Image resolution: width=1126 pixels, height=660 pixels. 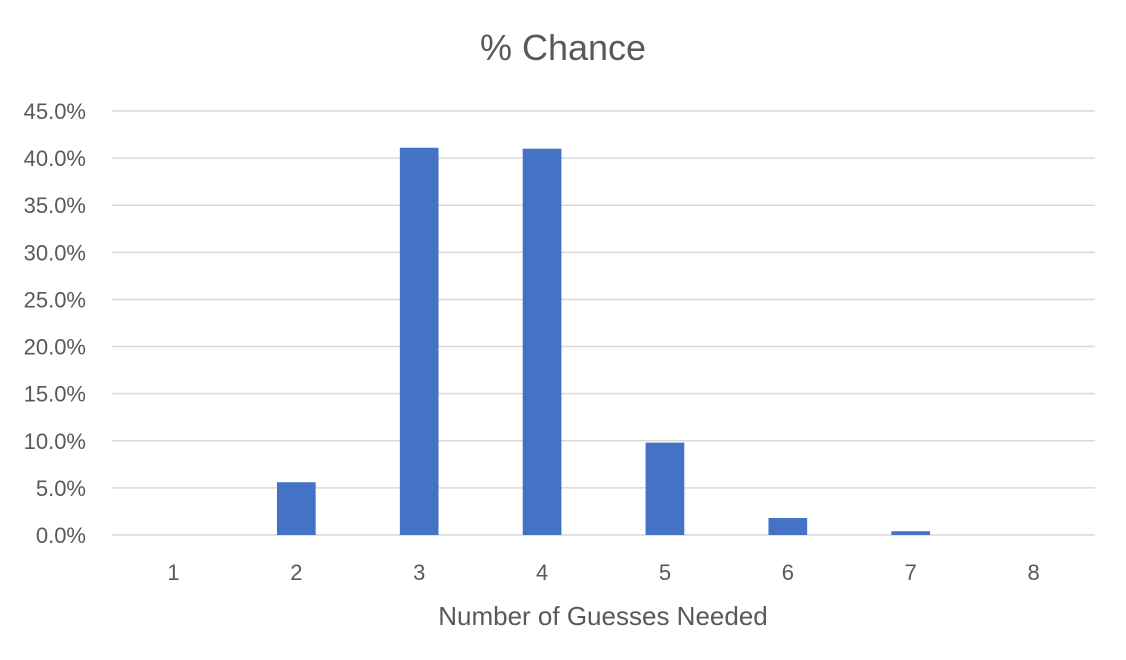 I want to click on x-axis-label: Number of Guesses Needed, so click(x=603, y=616).